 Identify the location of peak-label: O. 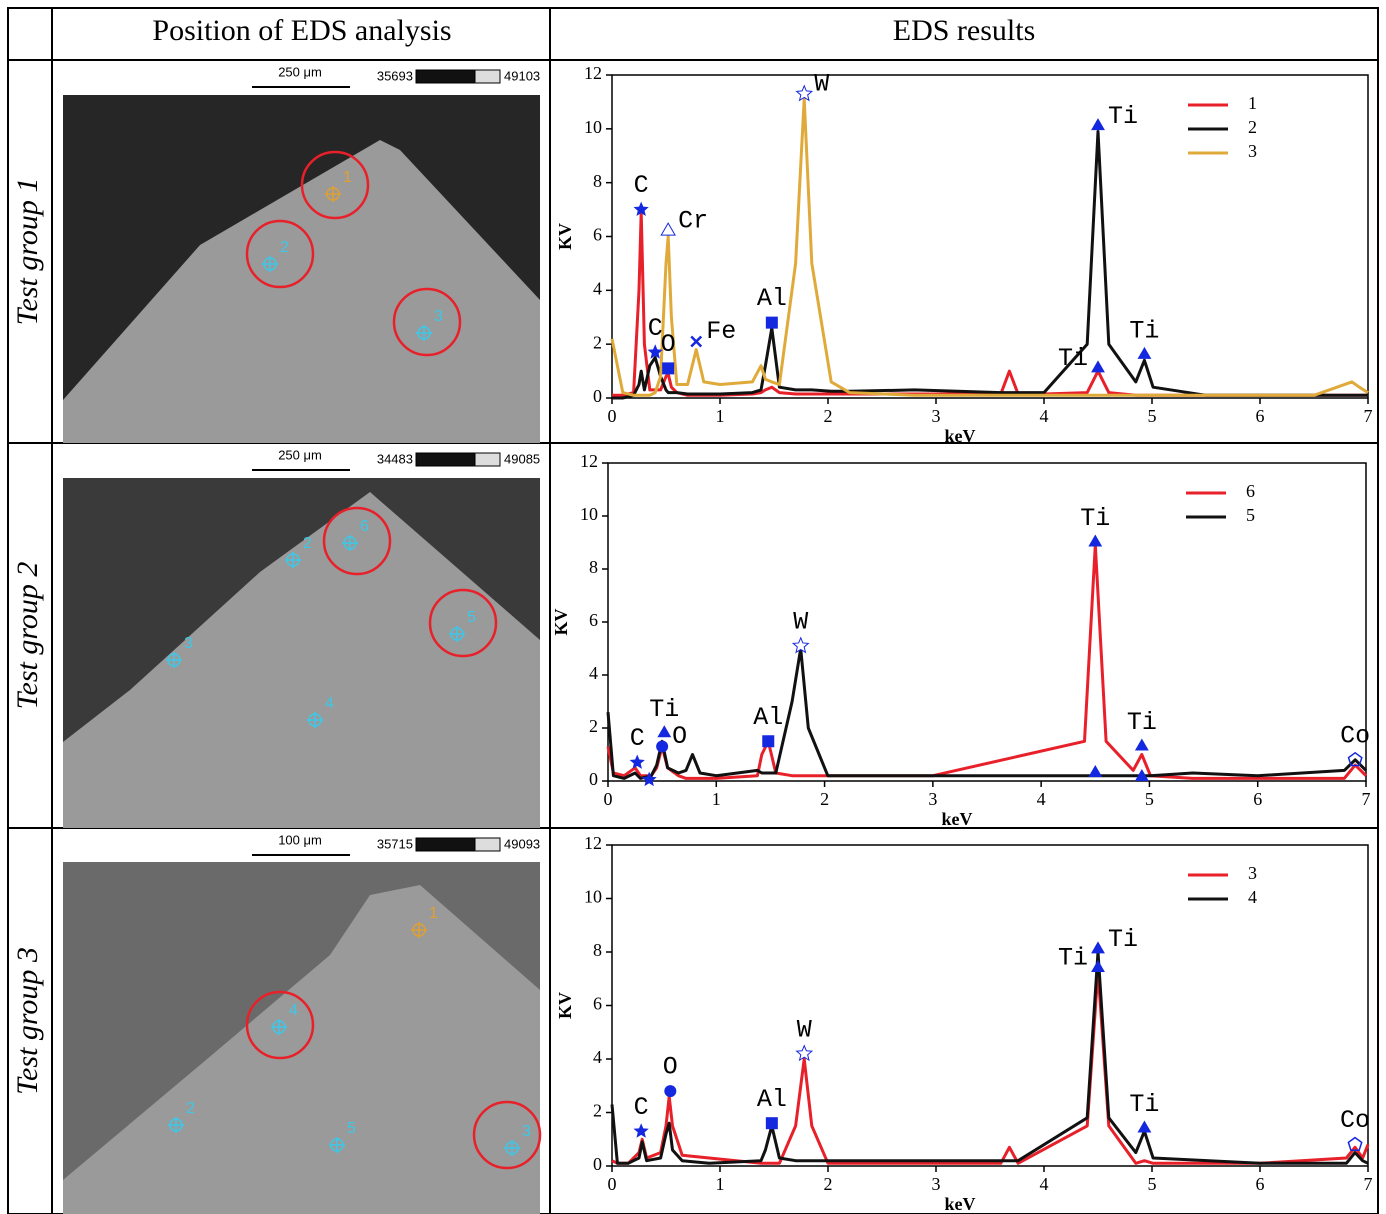
(668, 344).